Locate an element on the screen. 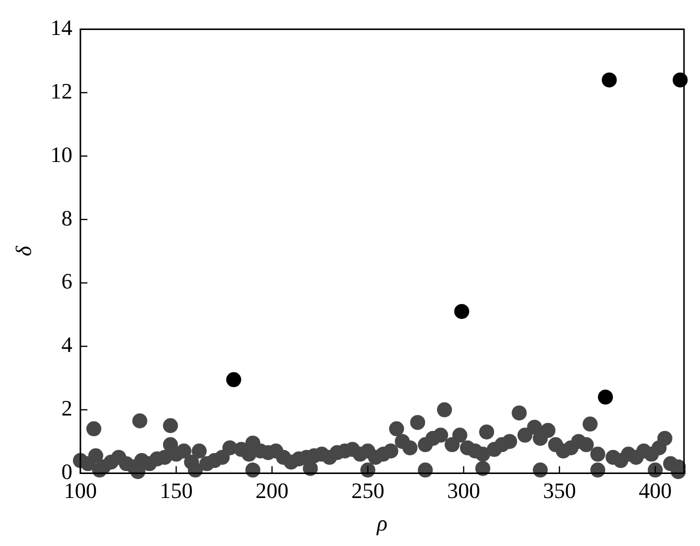 This screenshot has width=700, height=546. y-tick-label: 8 is located at coordinates (66, 217).